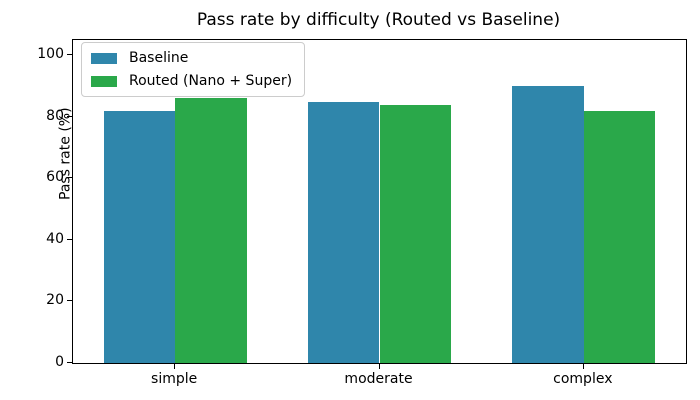 The image size is (700, 400). I want to click on legend-item-routed-nano-super: Routed (Nano + Super), so click(191, 81).